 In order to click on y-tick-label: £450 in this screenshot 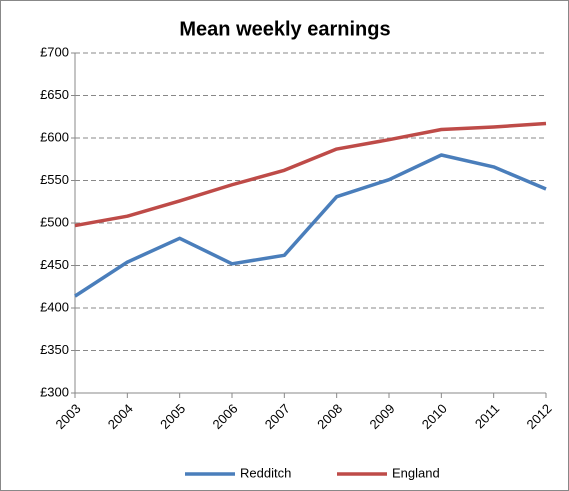, I will do `click(54, 264)`.